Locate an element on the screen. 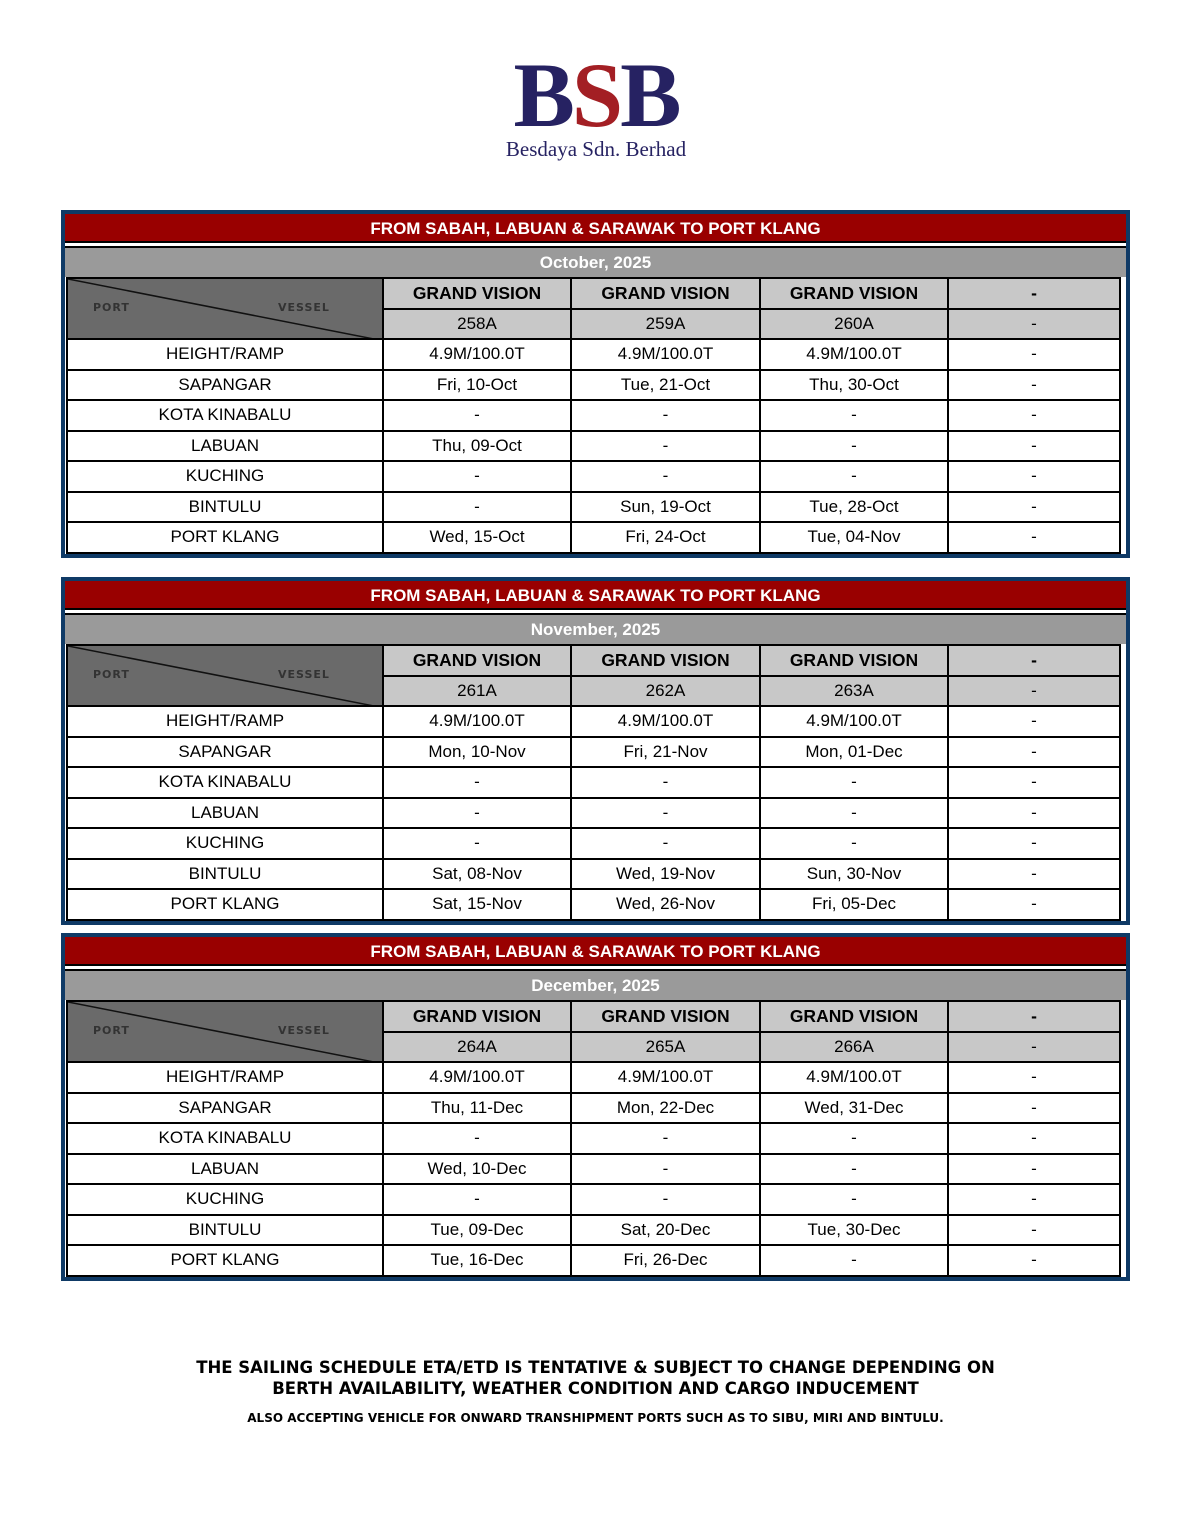  voyage-number: 266A is located at coordinates (854, 1046).